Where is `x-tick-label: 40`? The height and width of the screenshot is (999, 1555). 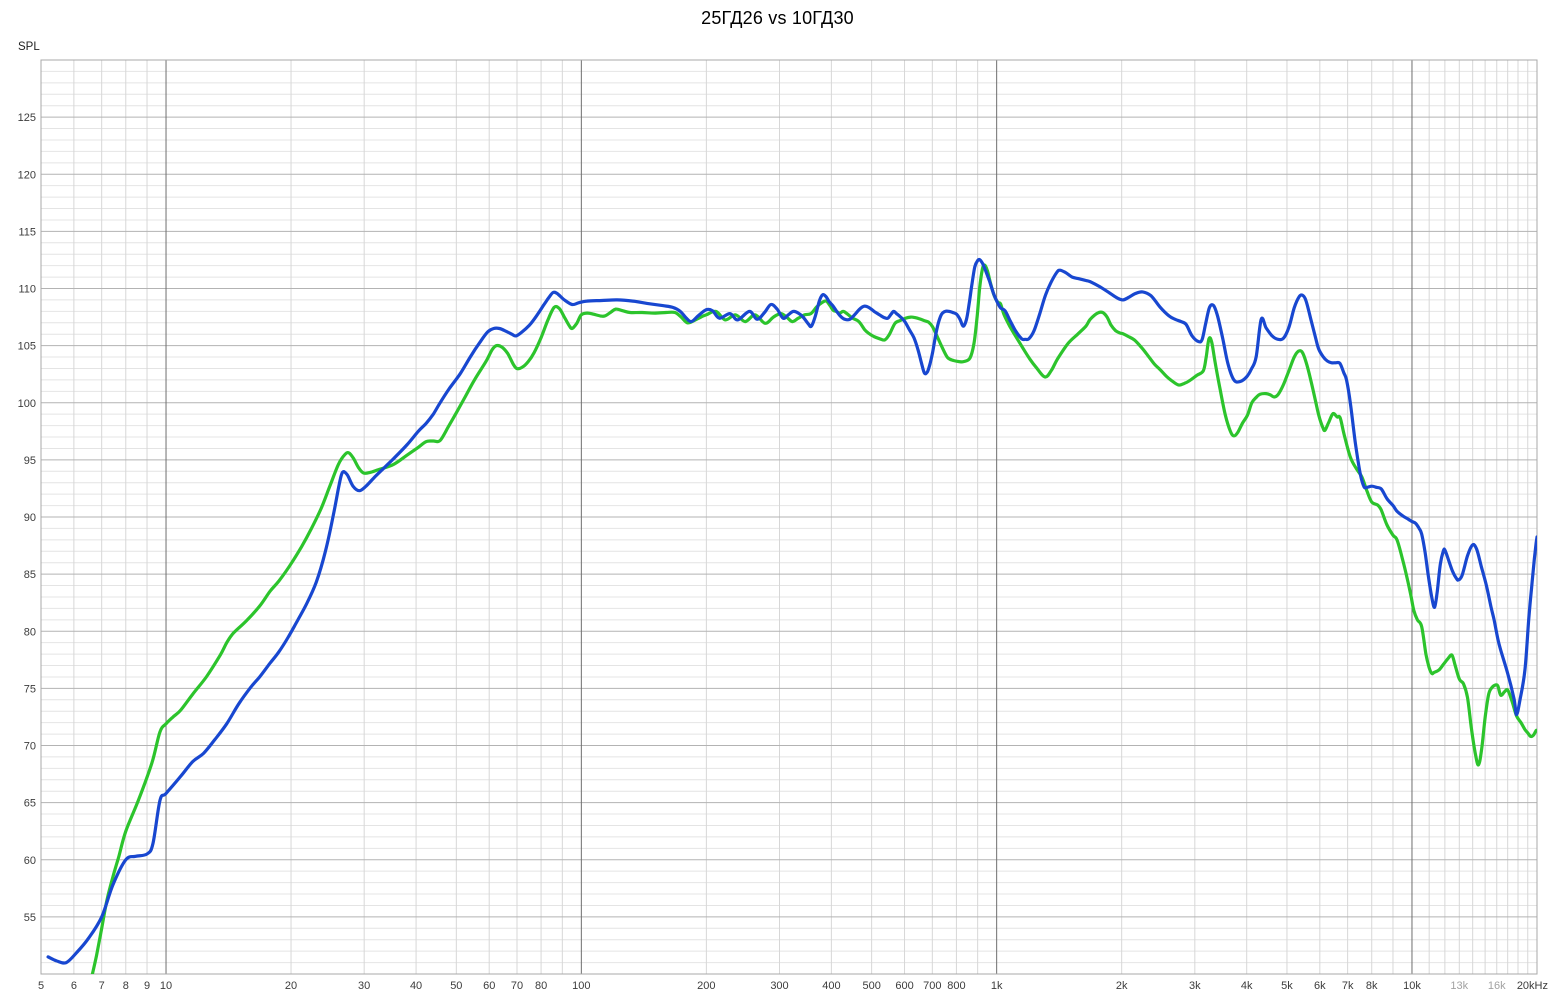
x-tick-label: 40 is located at coordinates (416, 986).